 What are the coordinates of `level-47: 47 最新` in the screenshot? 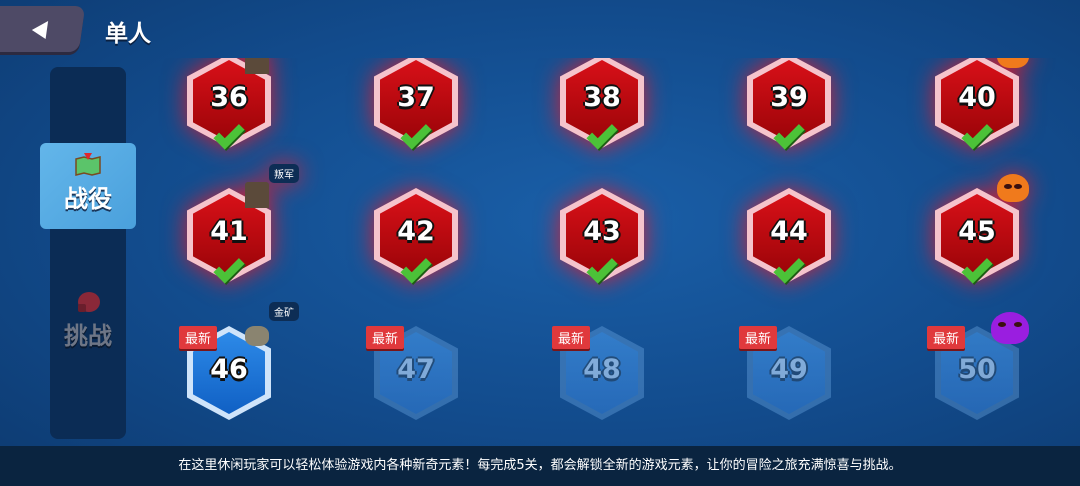 It's located at (412, 373).